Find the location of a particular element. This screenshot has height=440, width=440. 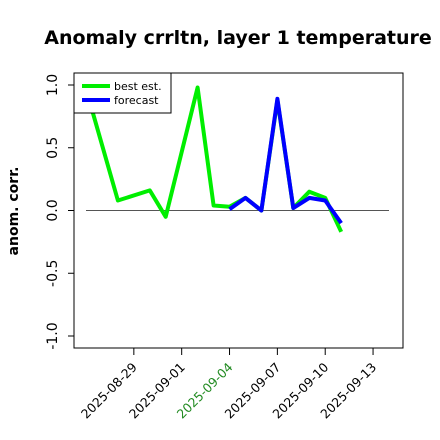

y-tick-label: -1.0 is located at coordinates (53, 335).